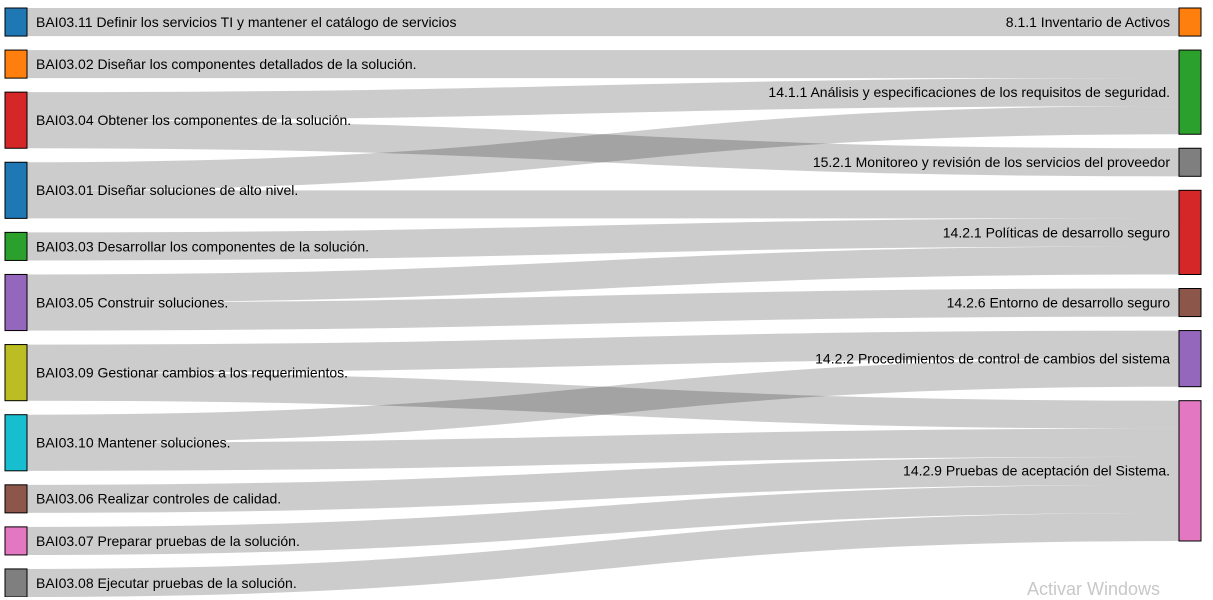 This screenshot has height=600, width=1213. I want to click on sankey-link-s08-t1429, so click(603, 554).